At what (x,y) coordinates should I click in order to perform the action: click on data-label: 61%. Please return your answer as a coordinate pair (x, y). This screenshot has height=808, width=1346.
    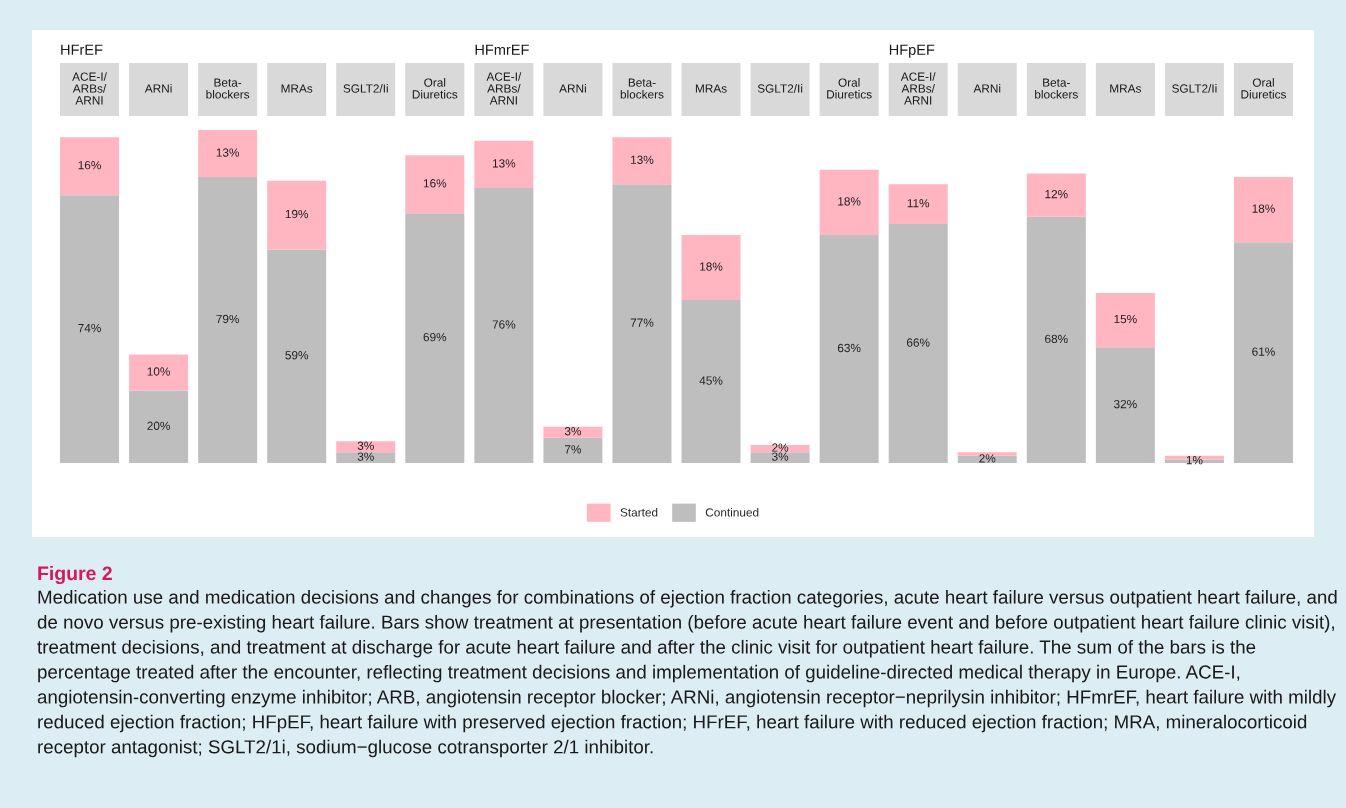
    Looking at the image, I should click on (1263, 351).